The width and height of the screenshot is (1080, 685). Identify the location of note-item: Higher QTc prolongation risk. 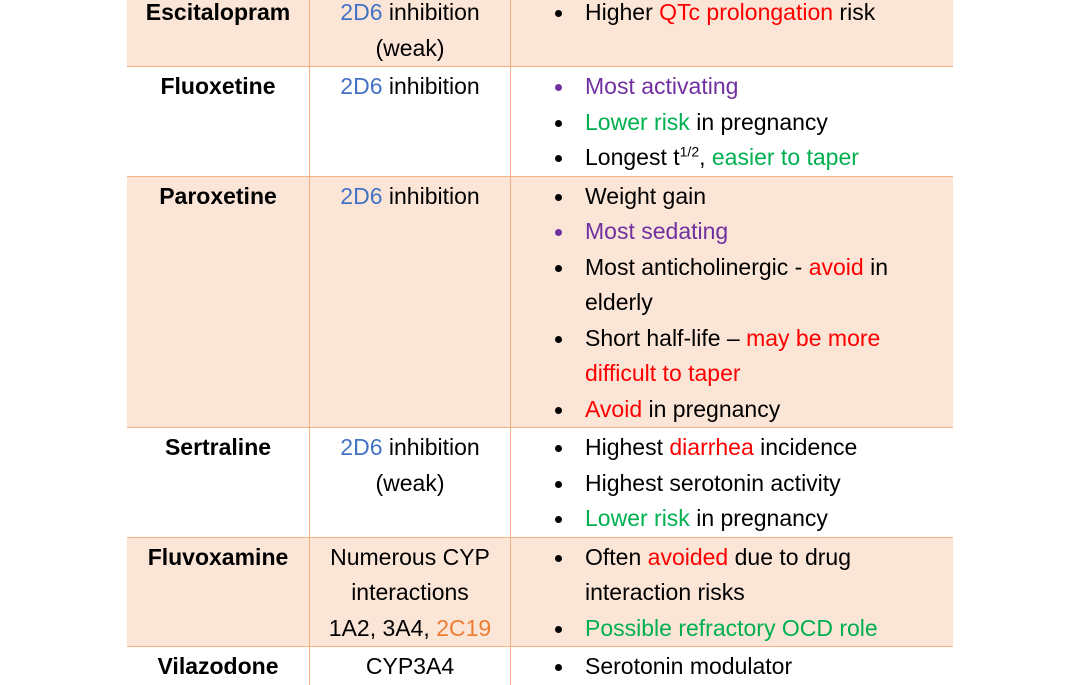
(750, 15).